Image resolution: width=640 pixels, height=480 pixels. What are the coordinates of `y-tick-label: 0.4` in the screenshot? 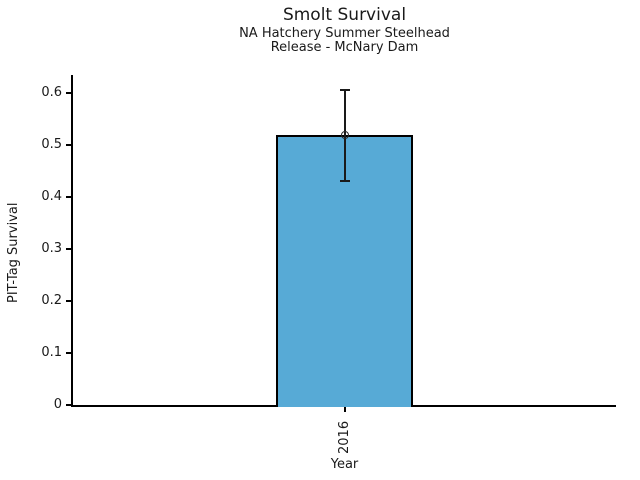 It's located at (51, 196).